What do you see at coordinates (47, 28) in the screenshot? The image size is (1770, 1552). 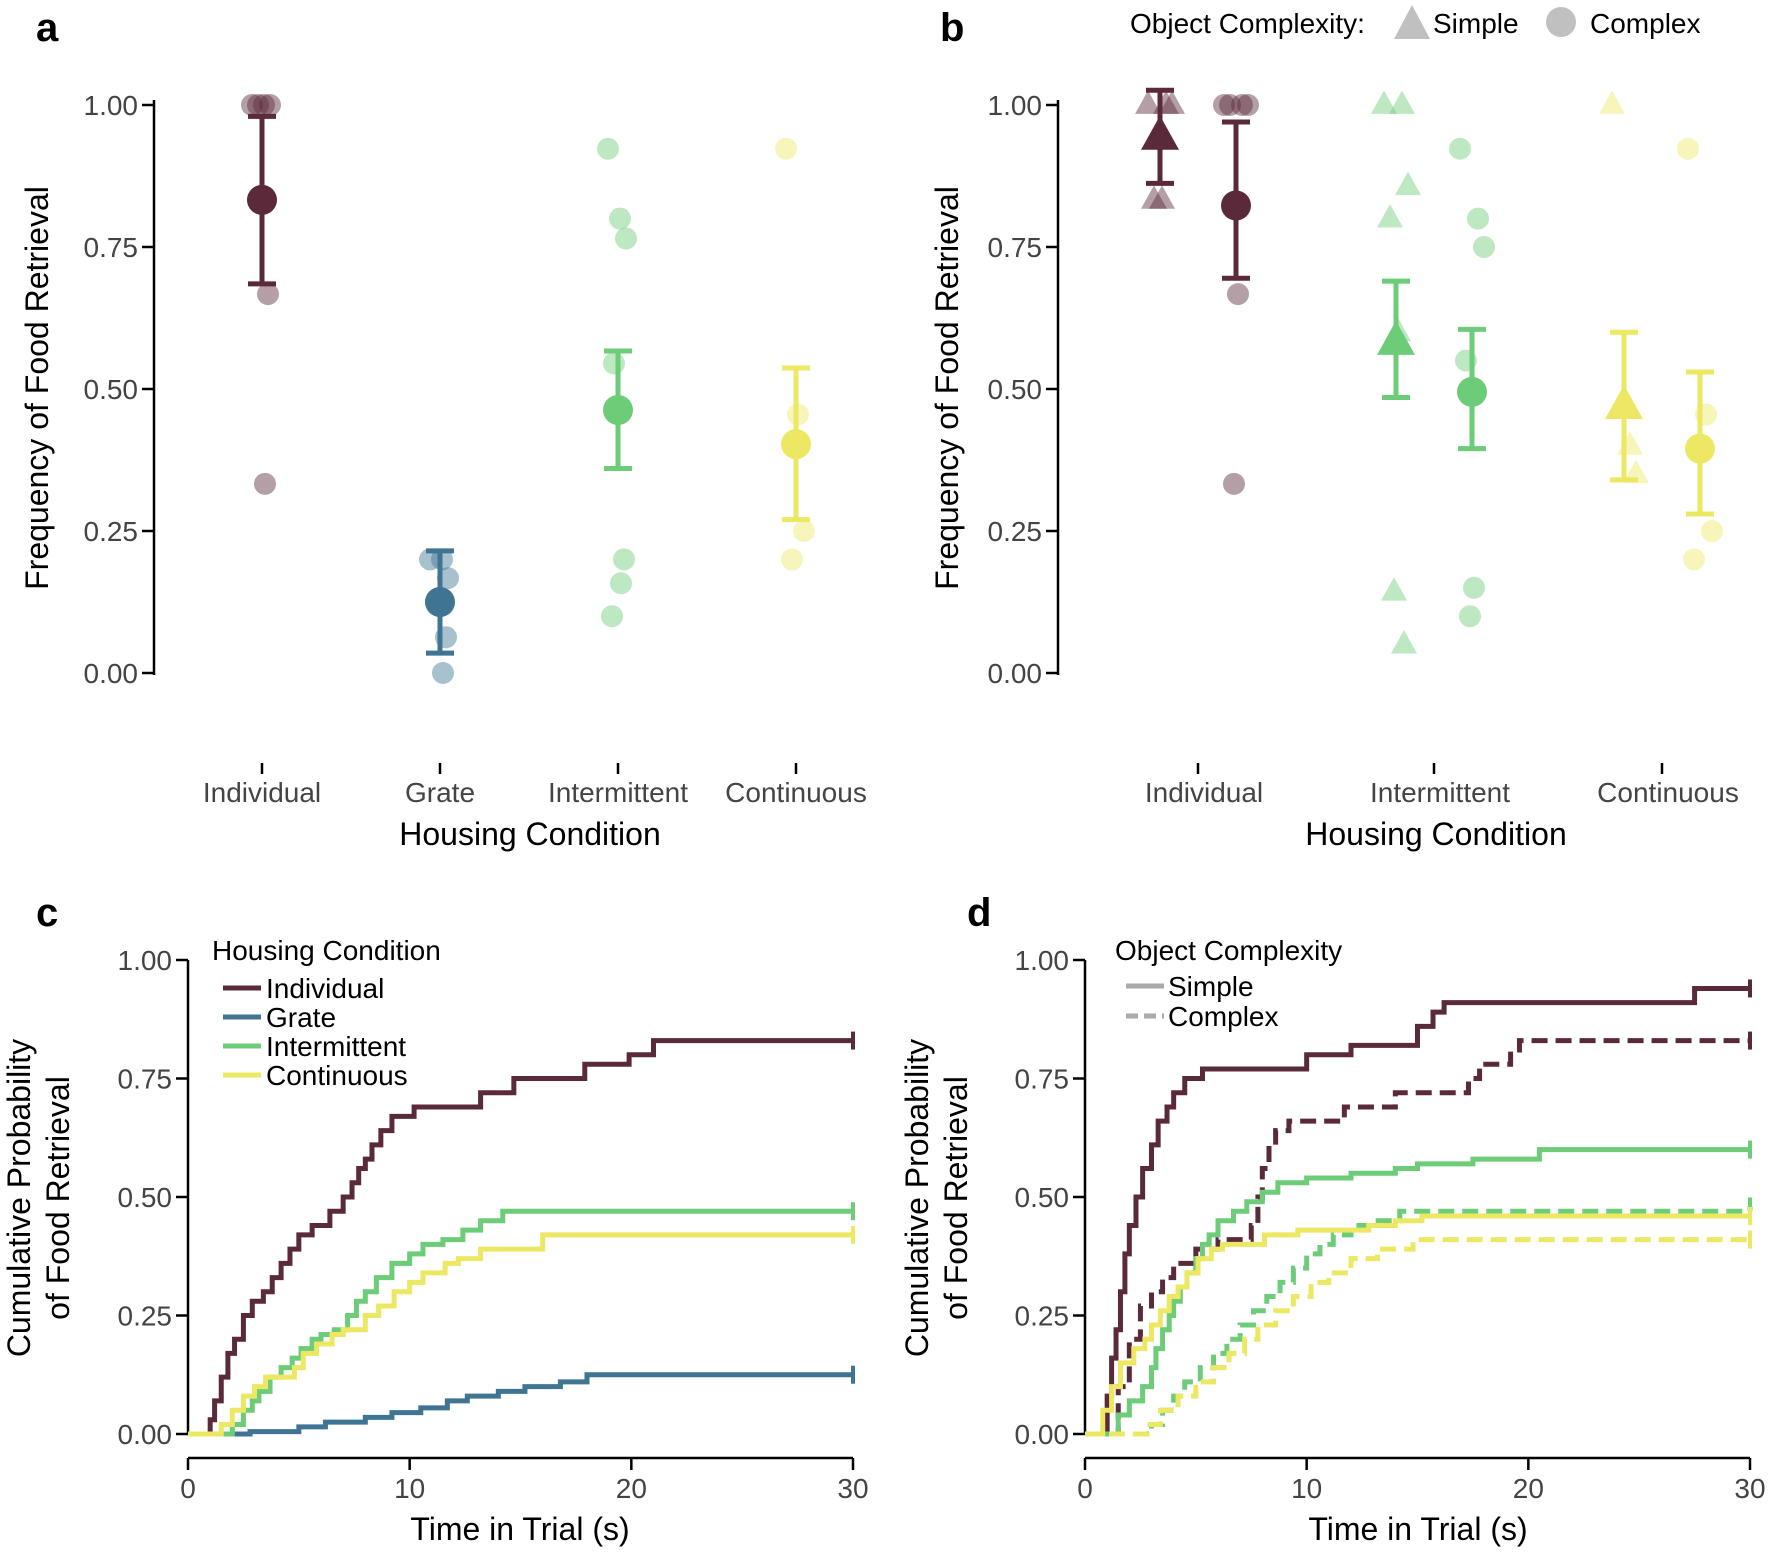 I see `panel-letter-a: a` at bounding box center [47, 28].